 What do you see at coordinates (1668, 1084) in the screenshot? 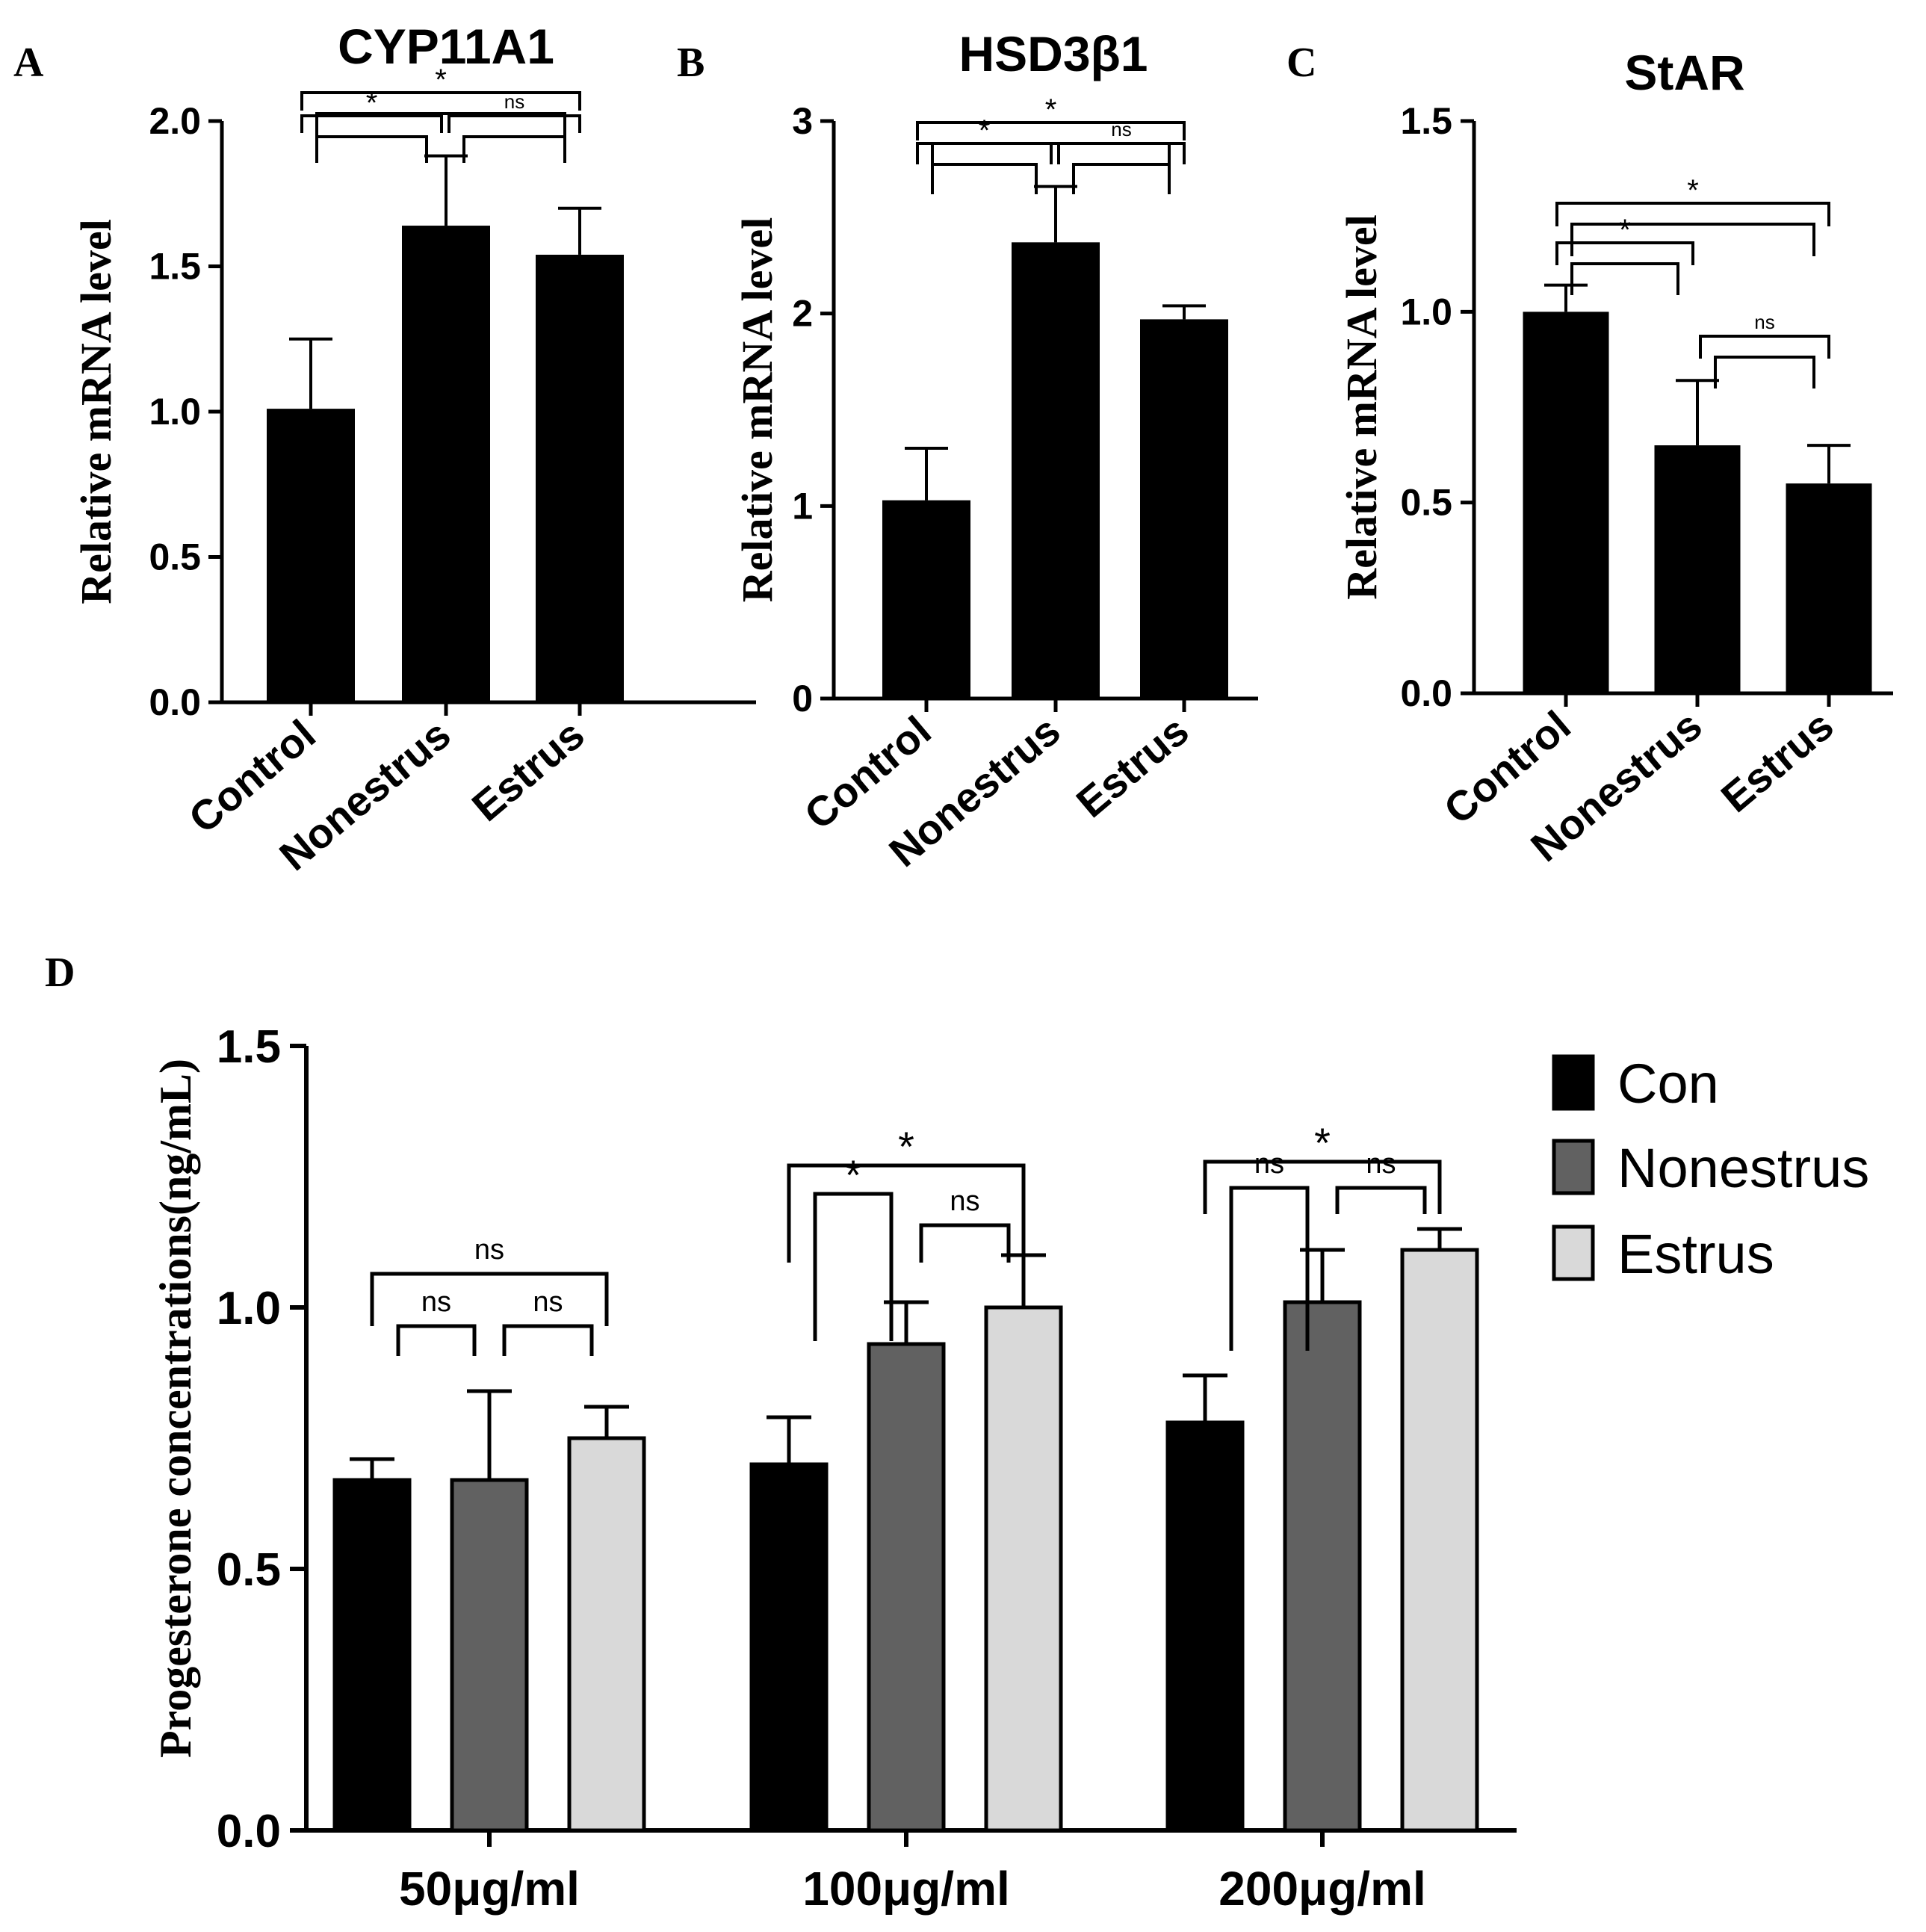
I see `legend-label: Con` at bounding box center [1668, 1084].